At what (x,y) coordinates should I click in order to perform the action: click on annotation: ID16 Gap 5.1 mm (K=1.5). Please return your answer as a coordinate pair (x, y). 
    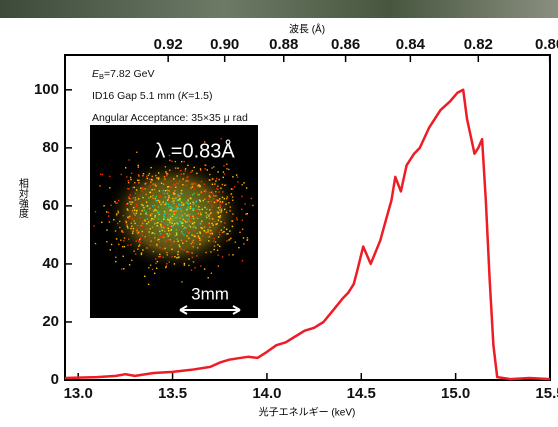
    Looking at the image, I should click on (152, 96).